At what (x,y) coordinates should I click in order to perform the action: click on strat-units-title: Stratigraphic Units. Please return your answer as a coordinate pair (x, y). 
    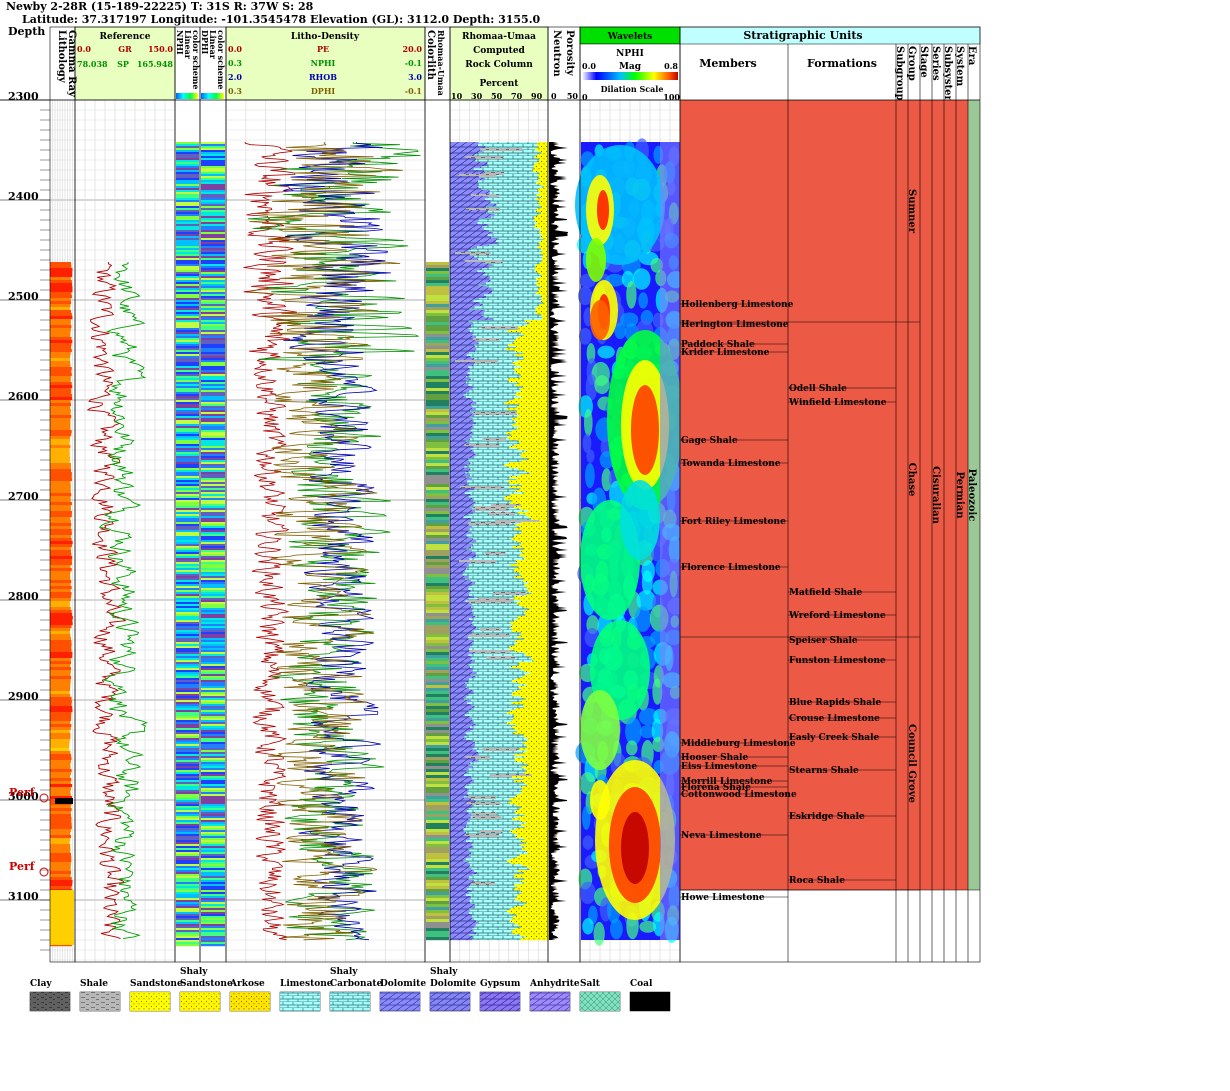
    Looking at the image, I should click on (802, 35).